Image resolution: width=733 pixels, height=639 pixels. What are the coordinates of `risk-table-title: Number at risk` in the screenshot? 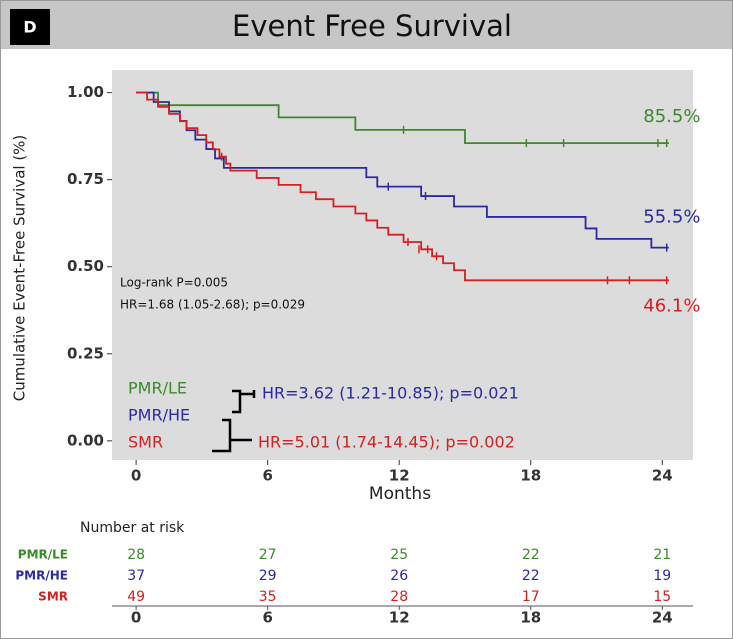 It's located at (132, 528).